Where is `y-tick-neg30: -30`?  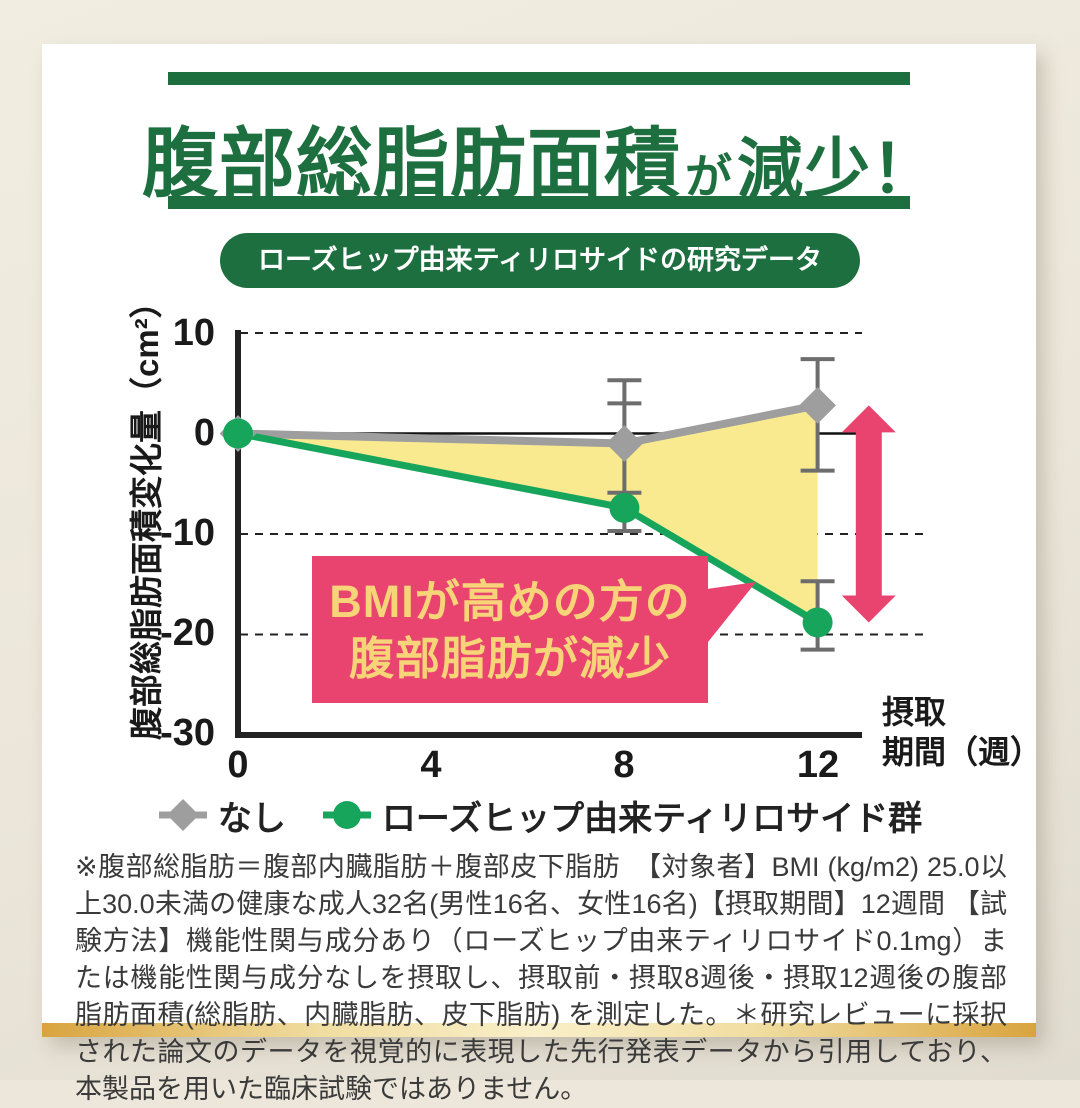 y-tick-neg30: -30 is located at coordinates (187, 733).